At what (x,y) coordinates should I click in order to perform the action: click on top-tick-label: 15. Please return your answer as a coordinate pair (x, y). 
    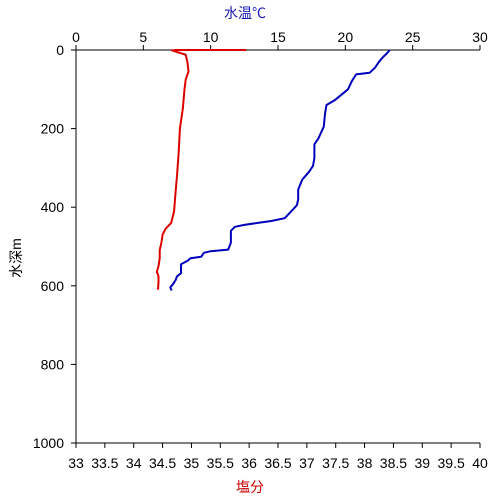
    Looking at the image, I should click on (278, 37).